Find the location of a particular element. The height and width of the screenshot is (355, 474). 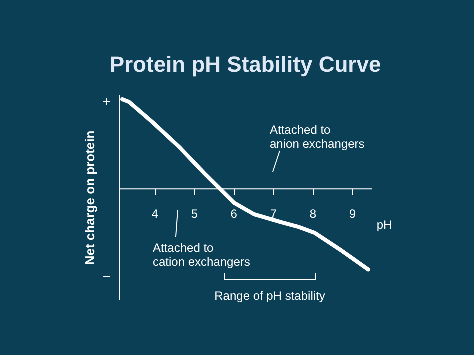

annotation: Attached to anion exchangers is located at coordinates (317, 137).